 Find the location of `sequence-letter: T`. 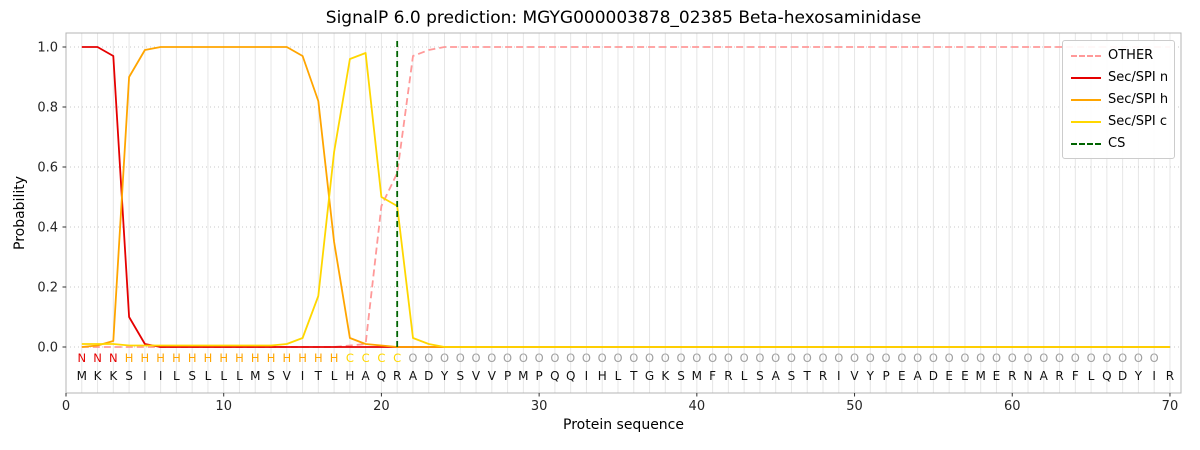

sequence-letter: T is located at coordinates (318, 376).